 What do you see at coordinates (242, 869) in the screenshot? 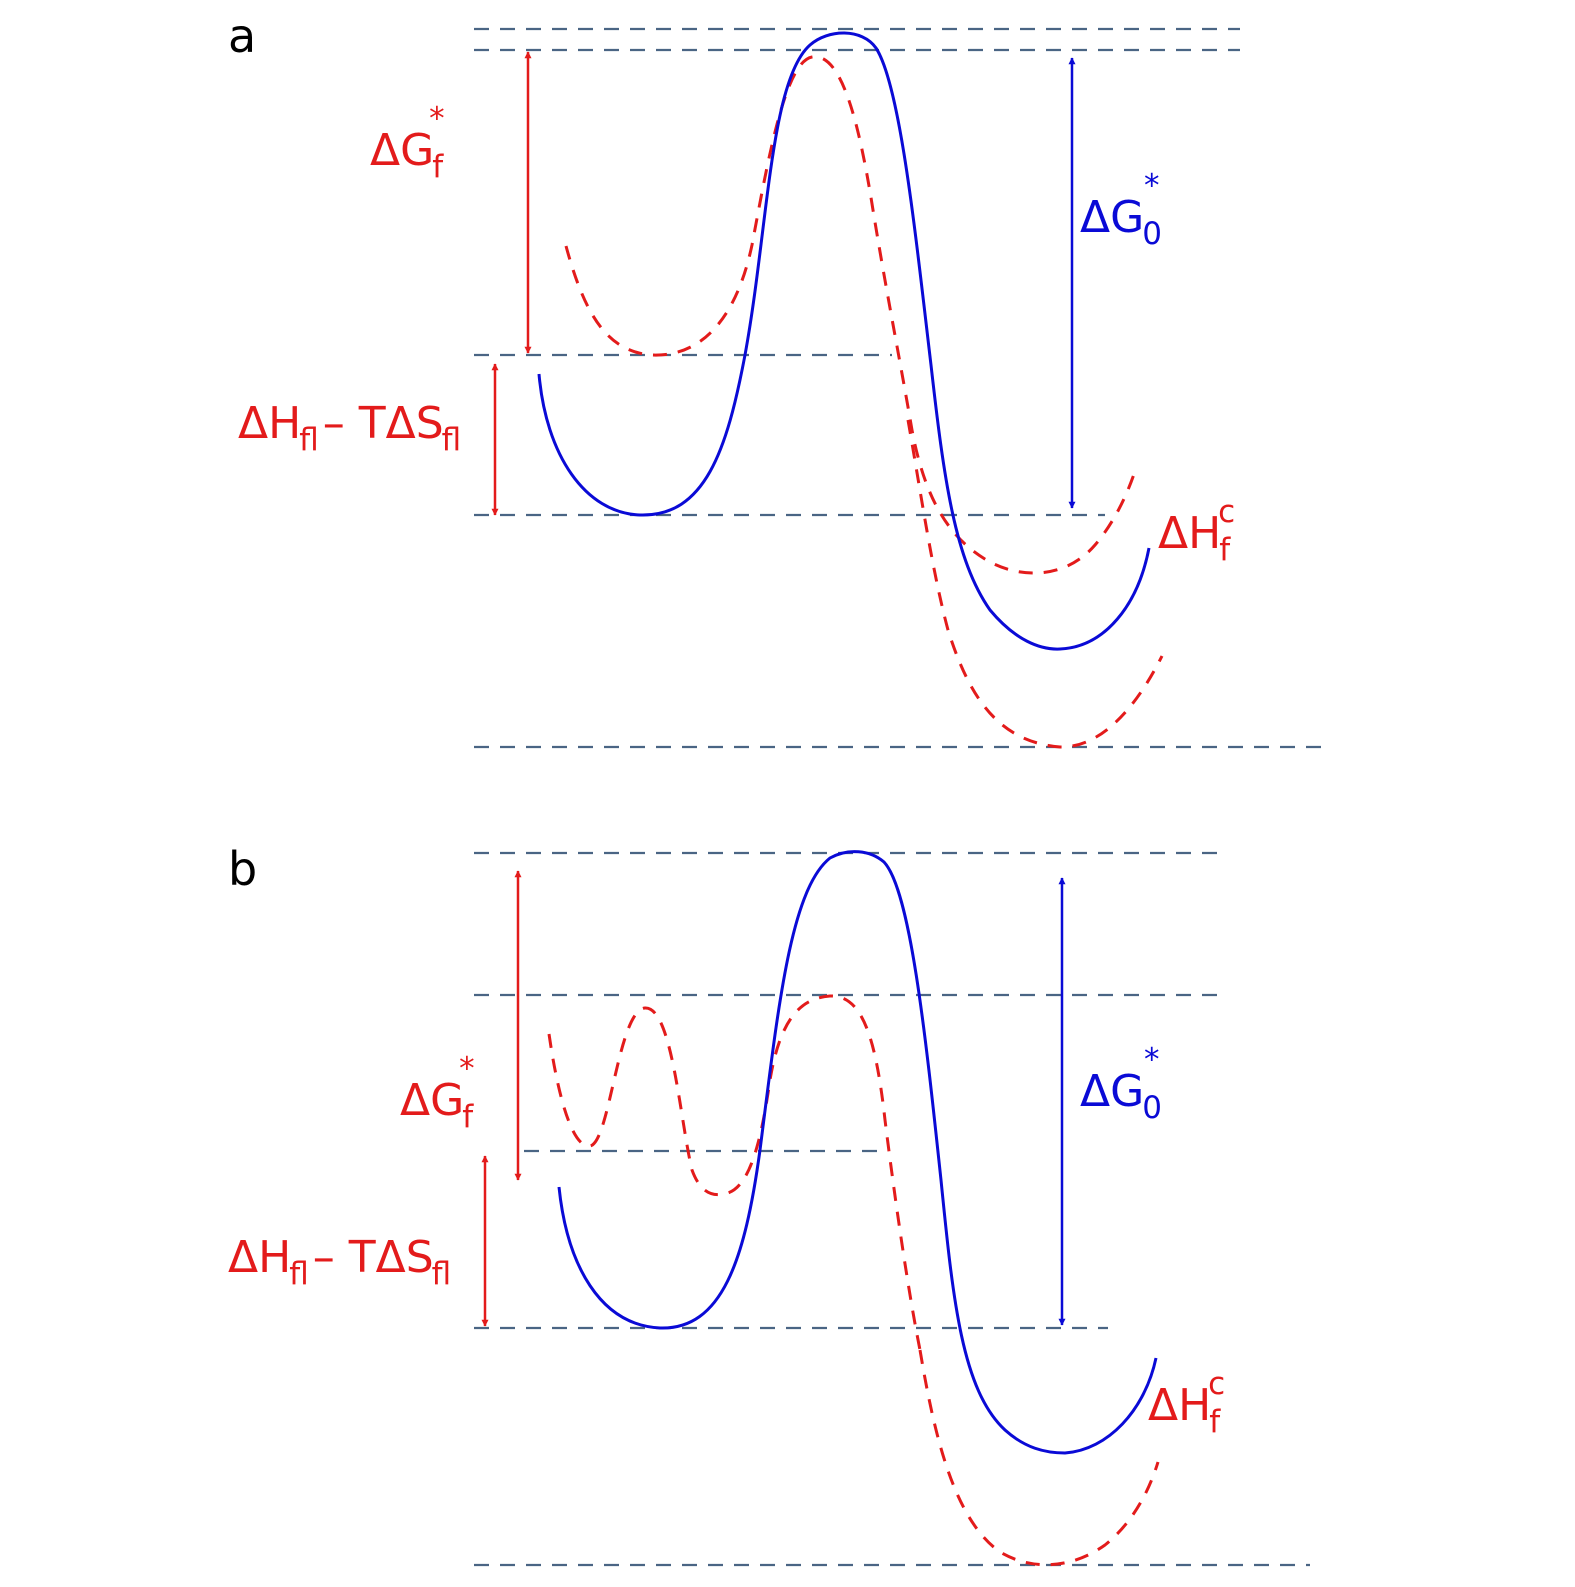
I see `panel-letter-b: b` at bounding box center [242, 869].